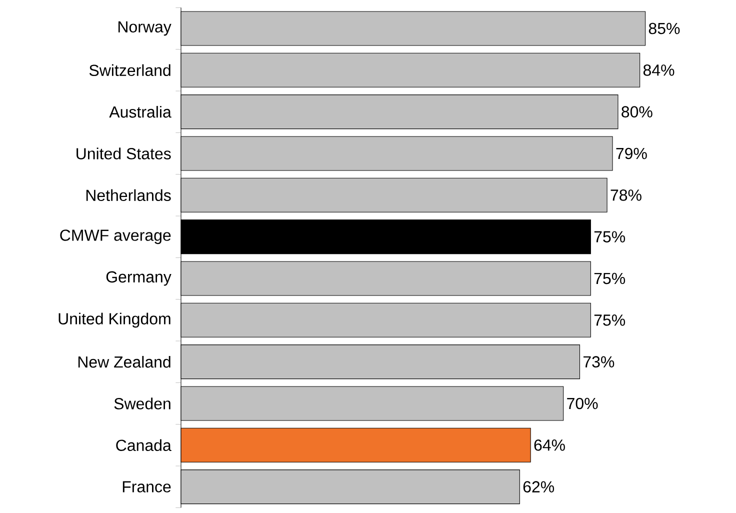 This screenshot has height=513, width=736. I want to click on y-tick-label: Sweden, so click(142, 404).